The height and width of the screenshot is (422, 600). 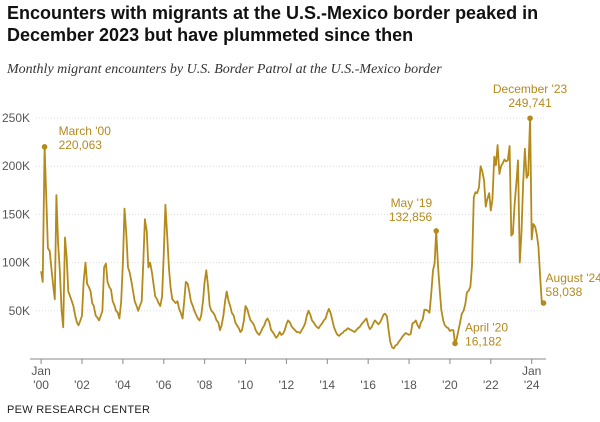 I want to click on annotation-label: 220,063, so click(x=81, y=145).